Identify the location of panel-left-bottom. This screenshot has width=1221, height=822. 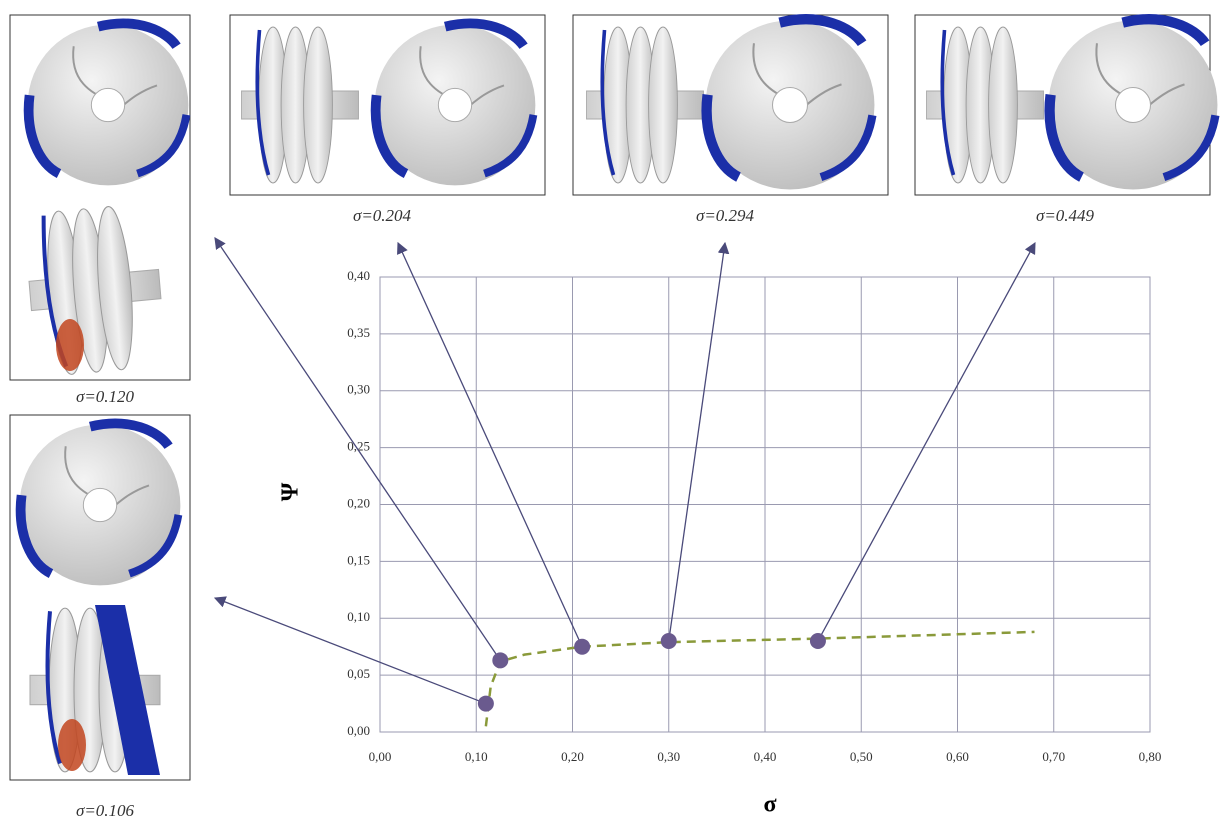
(100, 597).